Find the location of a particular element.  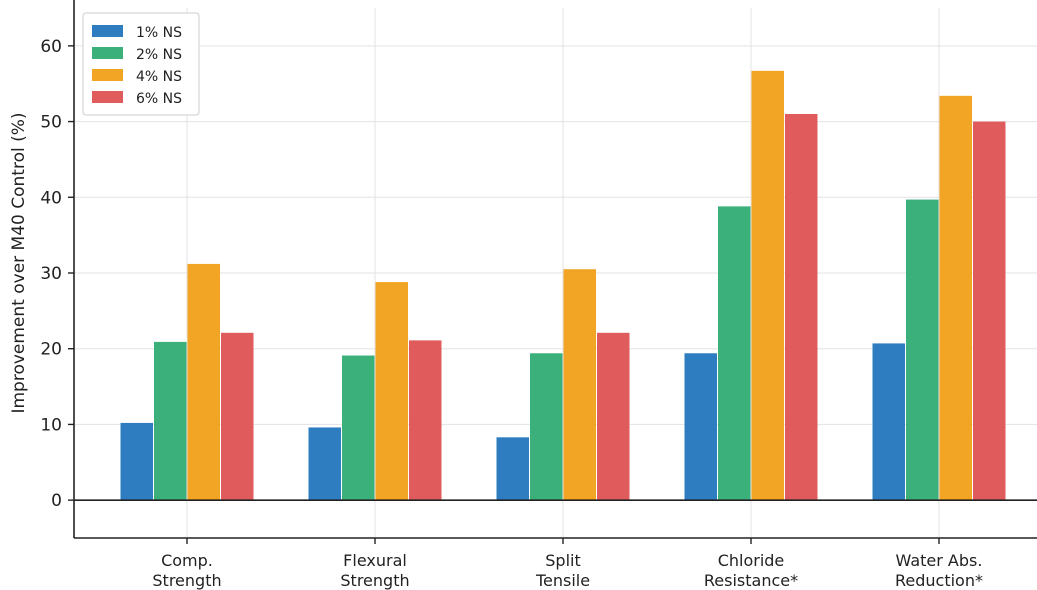

y-tick-label: 20 is located at coordinates (51, 350).